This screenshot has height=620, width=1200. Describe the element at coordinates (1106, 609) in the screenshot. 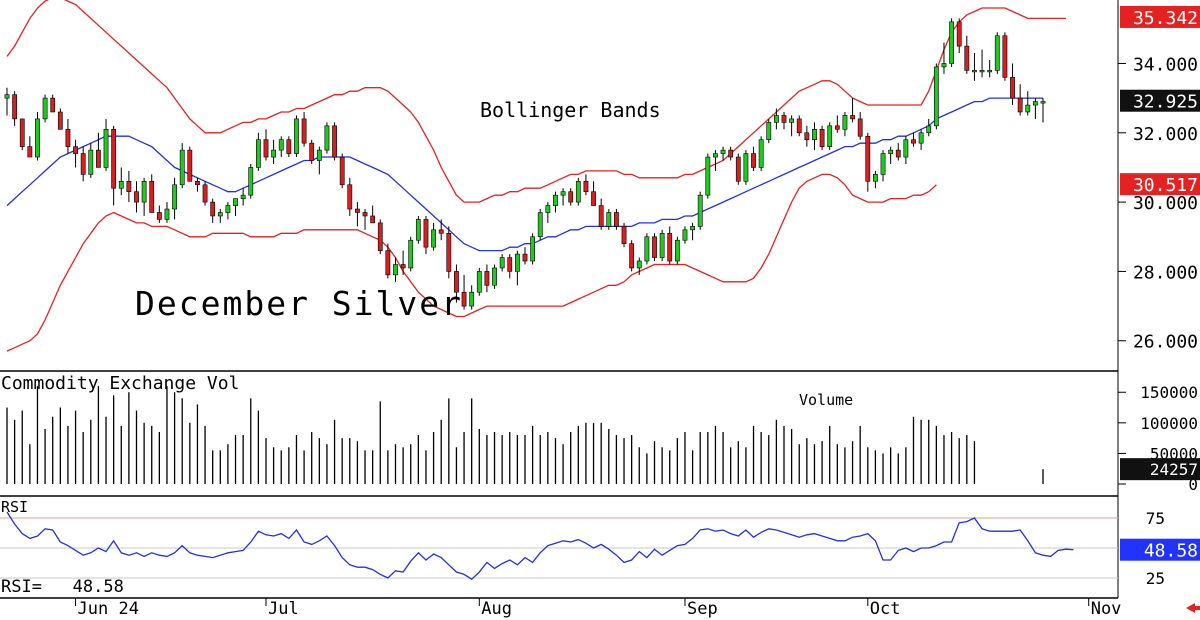

I see `month-label: Nov` at that location.